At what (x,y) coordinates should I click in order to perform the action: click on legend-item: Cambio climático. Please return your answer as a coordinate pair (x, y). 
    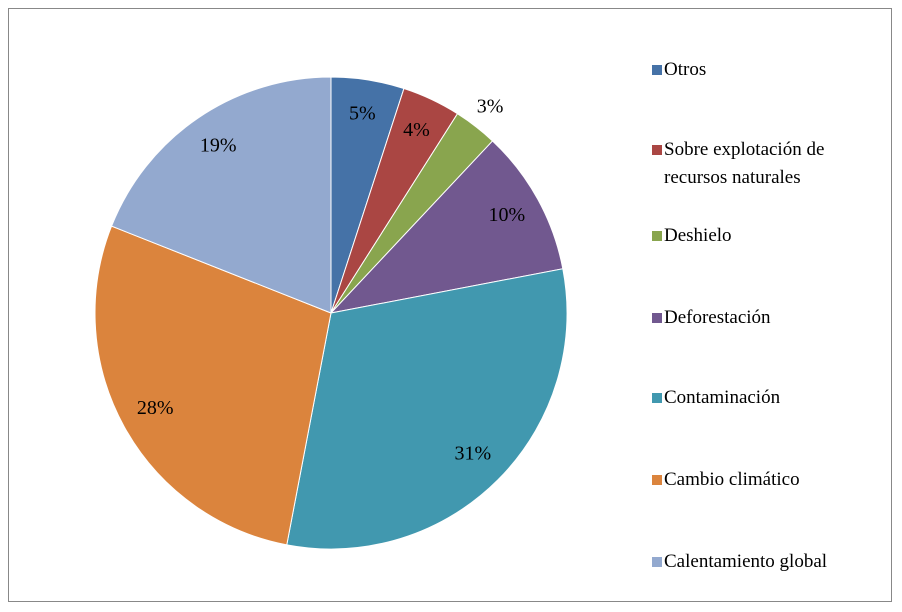
    Looking at the image, I should click on (772, 480).